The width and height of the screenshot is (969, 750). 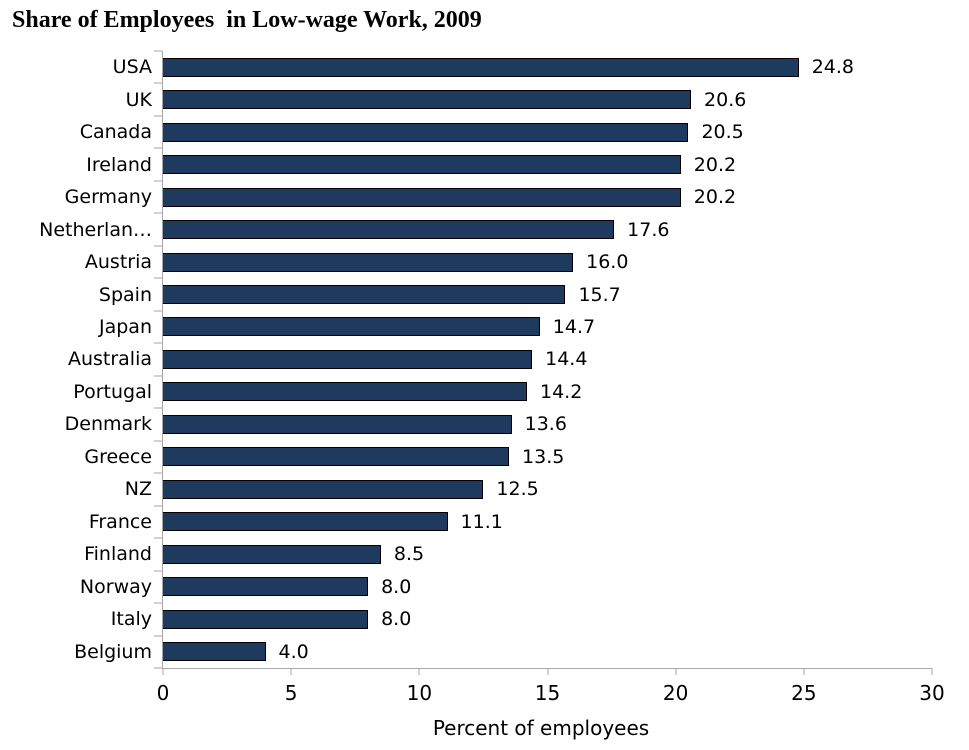 What do you see at coordinates (291, 693) in the screenshot?
I see `x-axis-tick-label: 5` at bounding box center [291, 693].